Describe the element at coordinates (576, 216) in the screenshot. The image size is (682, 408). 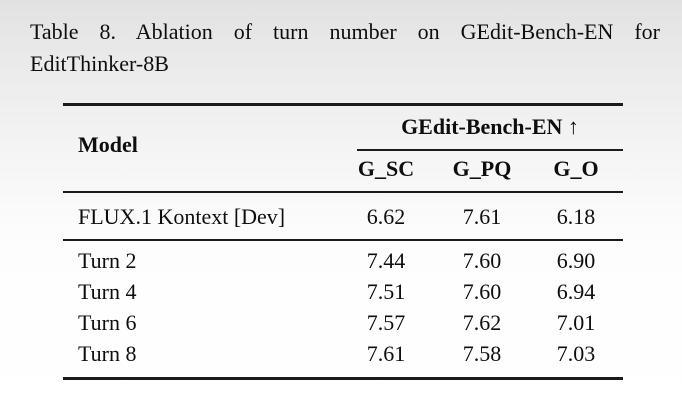
I see `cell-value: 6.18` at that location.